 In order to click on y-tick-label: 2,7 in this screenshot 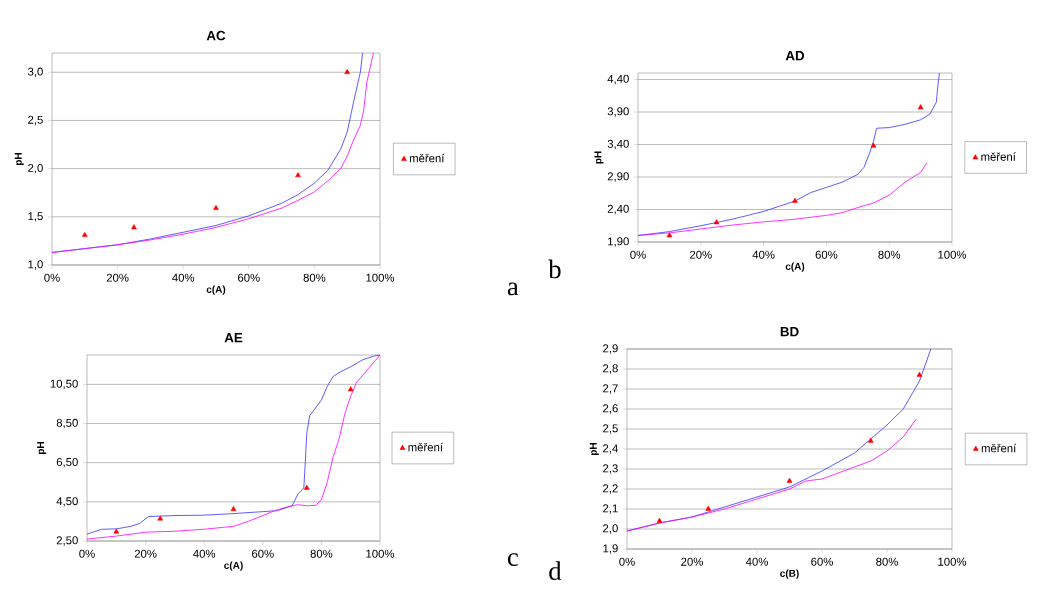, I will do `click(610, 389)`.